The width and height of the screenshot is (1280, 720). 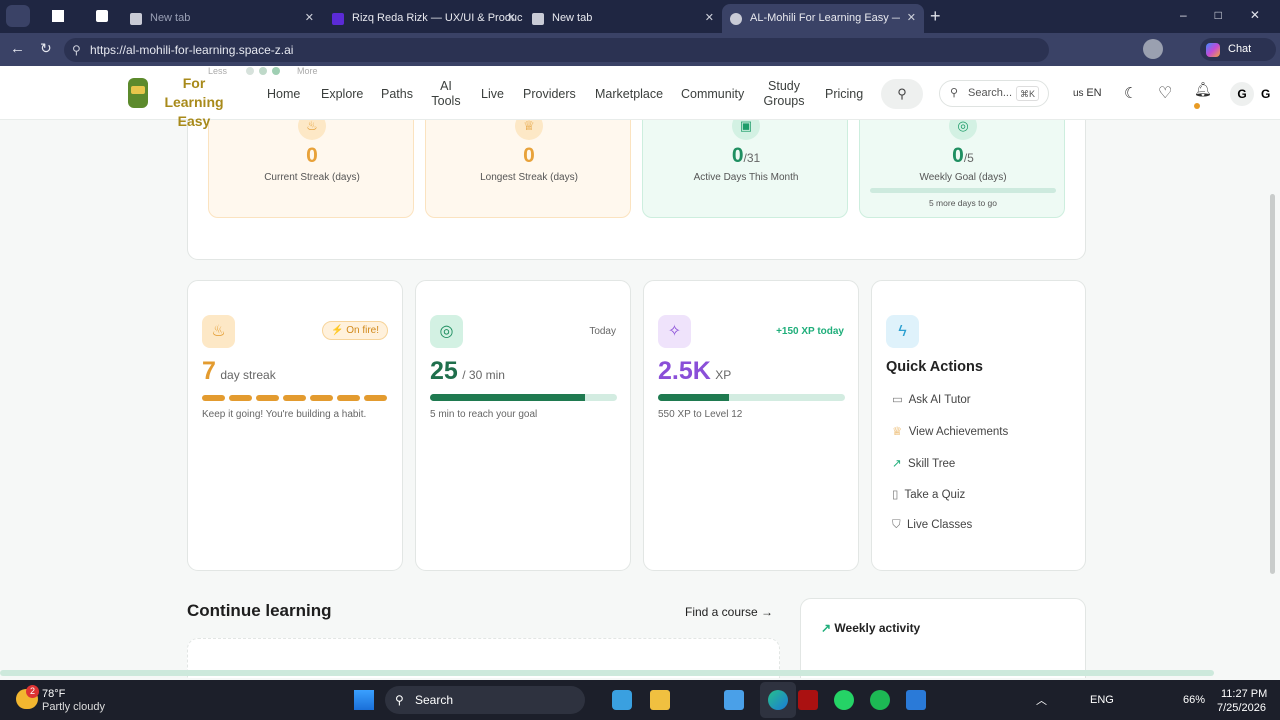 What do you see at coordinates (549, 94) in the screenshot?
I see `nav-link: Providers` at bounding box center [549, 94].